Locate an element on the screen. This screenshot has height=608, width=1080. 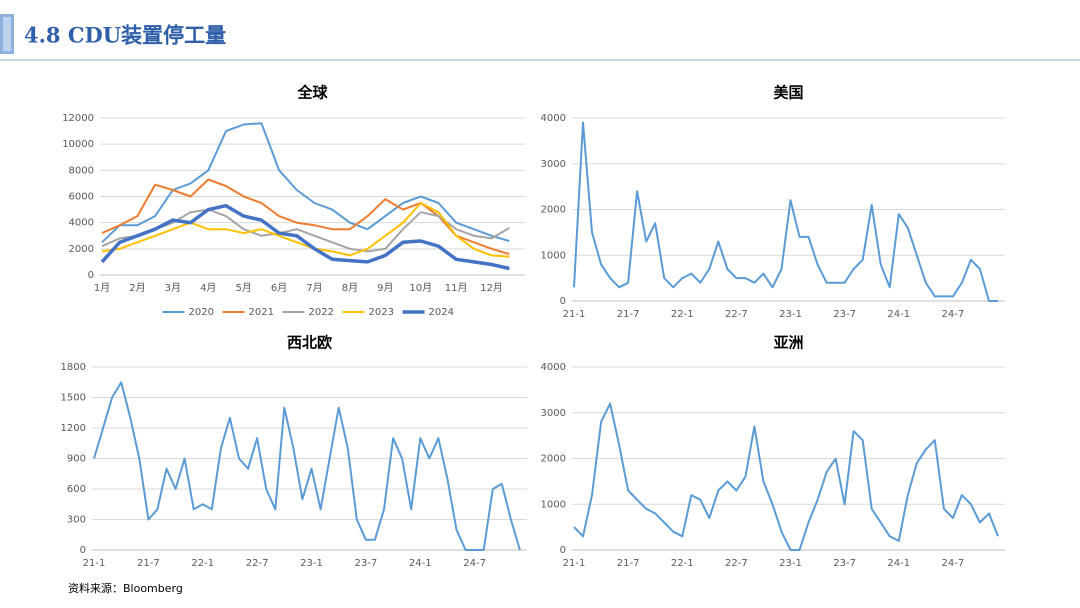
y-tick-label: 10000 is located at coordinates (78, 144).